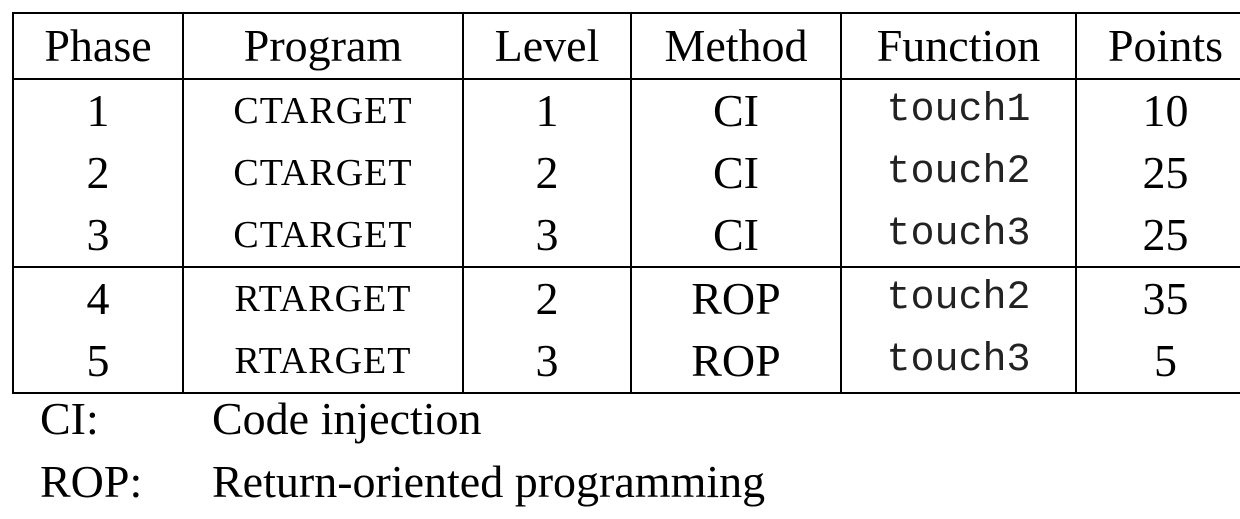  I want to click on cell-phase: 3, so click(98, 236).